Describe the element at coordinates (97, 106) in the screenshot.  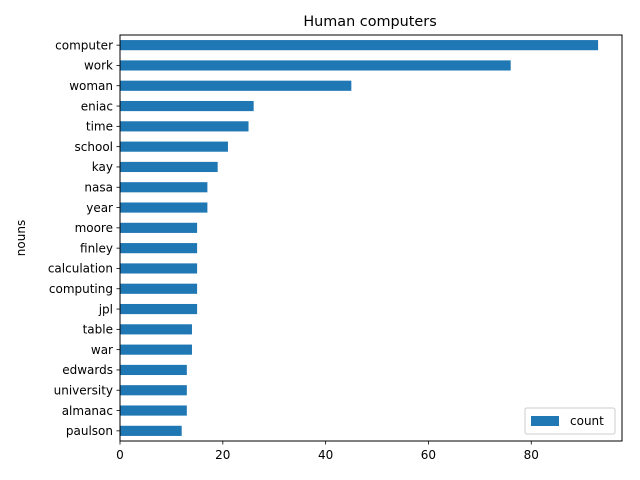
I see `y-tick-label: eniac` at that location.